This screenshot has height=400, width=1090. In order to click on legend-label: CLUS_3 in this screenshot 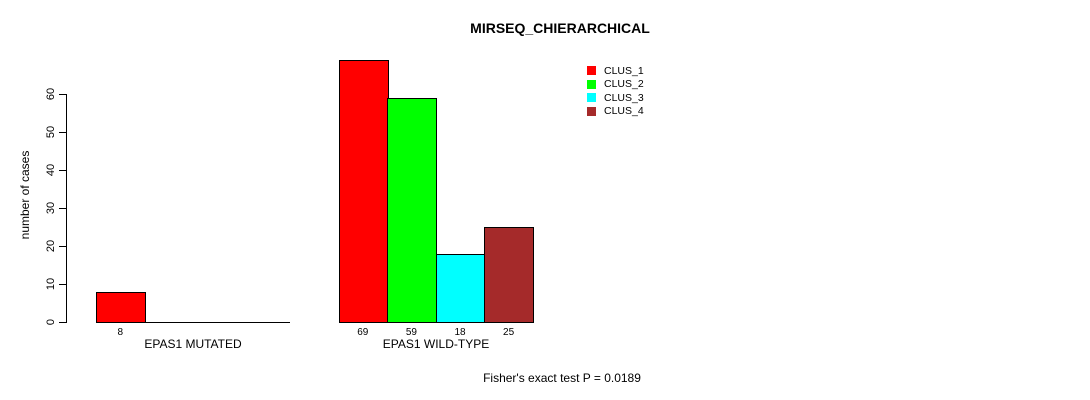, I will do `click(624, 97)`.